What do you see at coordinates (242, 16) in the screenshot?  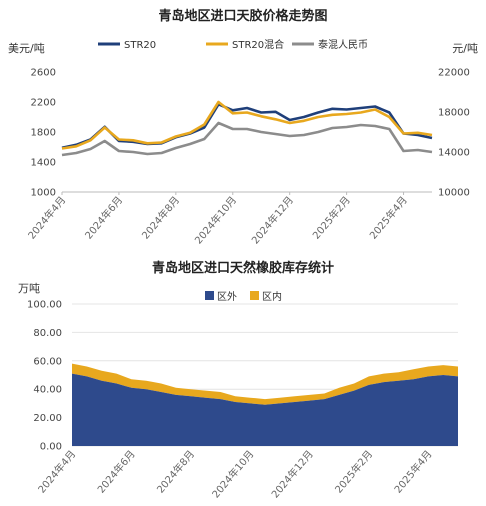 I see `chart1-title: 青岛地区进口天胶价格走势图` at bounding box center [242, 16].